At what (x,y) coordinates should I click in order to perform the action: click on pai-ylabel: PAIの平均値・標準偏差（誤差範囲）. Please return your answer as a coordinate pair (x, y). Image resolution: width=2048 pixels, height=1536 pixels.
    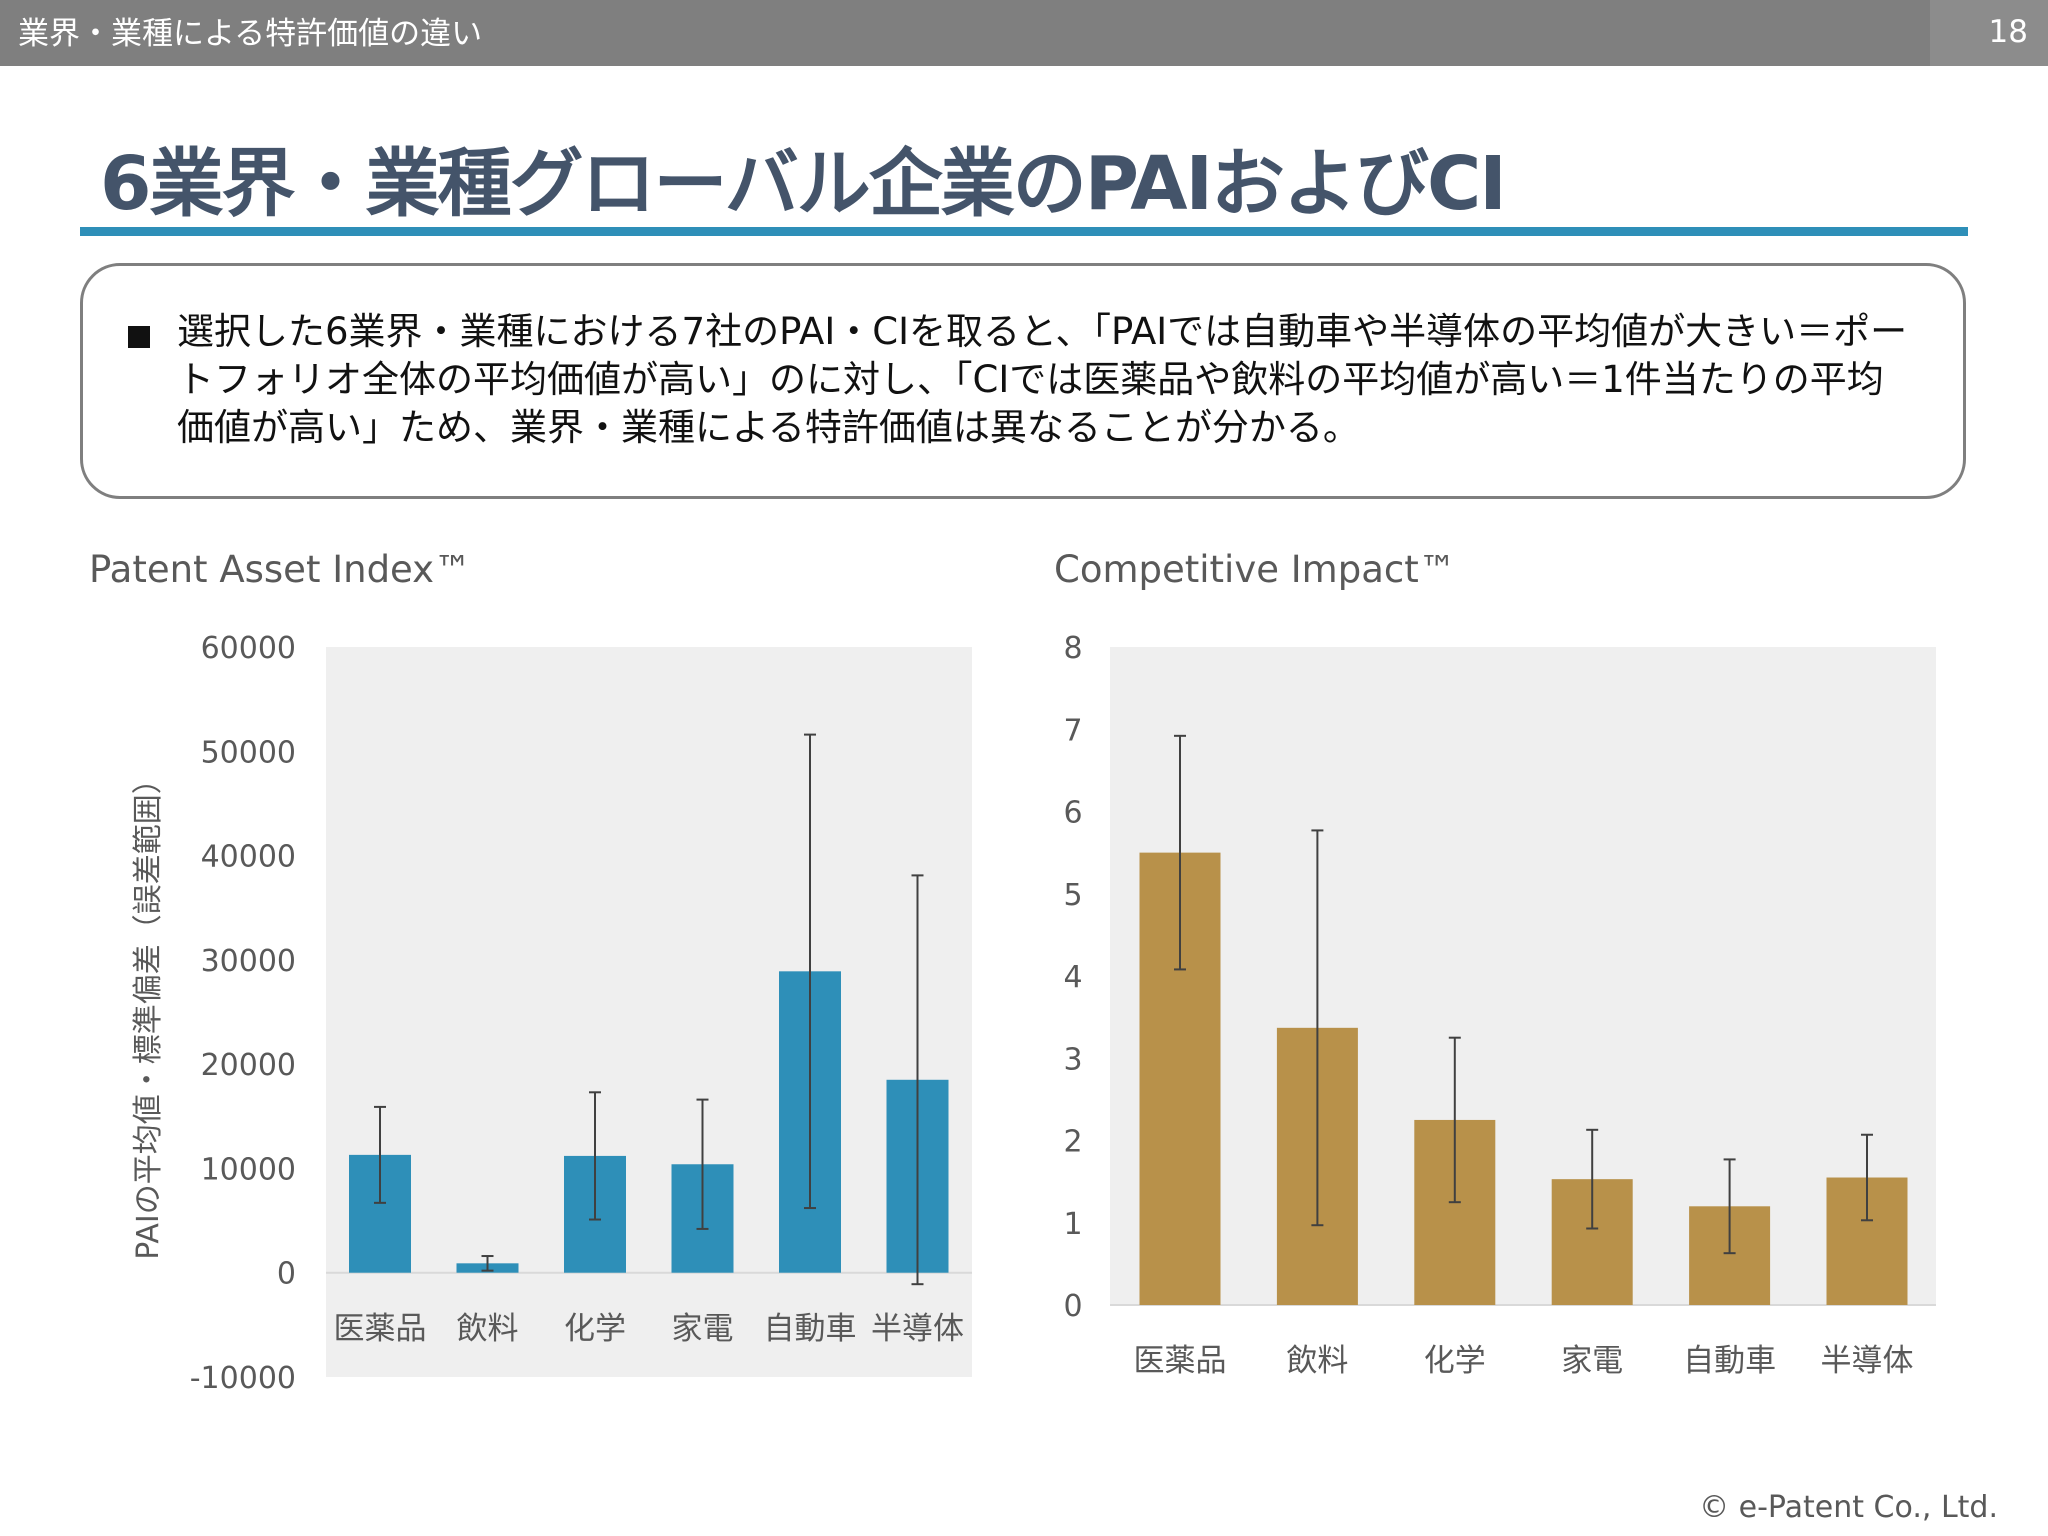
    Looking at the image, I should click on (148, 1012).